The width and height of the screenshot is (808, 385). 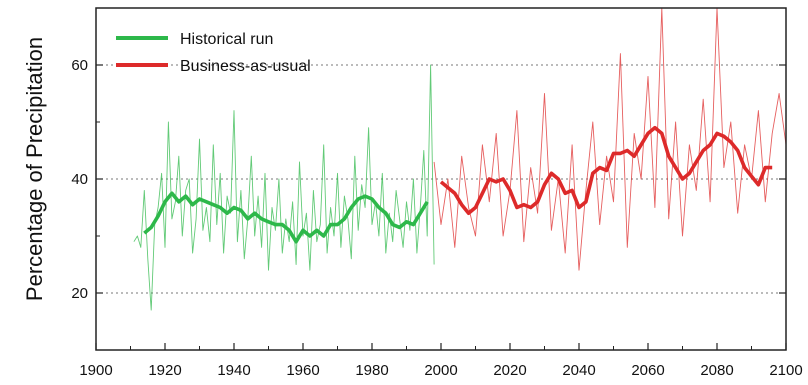 I want to click on y-axis-label: Percentage of Precipitation, so click(x=34, y=169).